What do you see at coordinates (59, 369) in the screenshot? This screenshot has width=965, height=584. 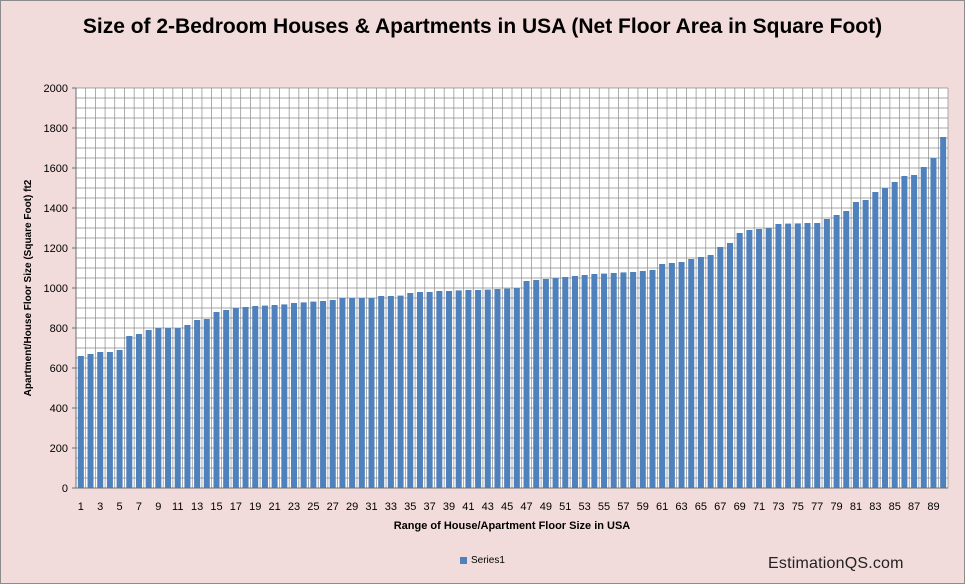 I see `y-tick-label: 600` at bounding box center [59, 369].